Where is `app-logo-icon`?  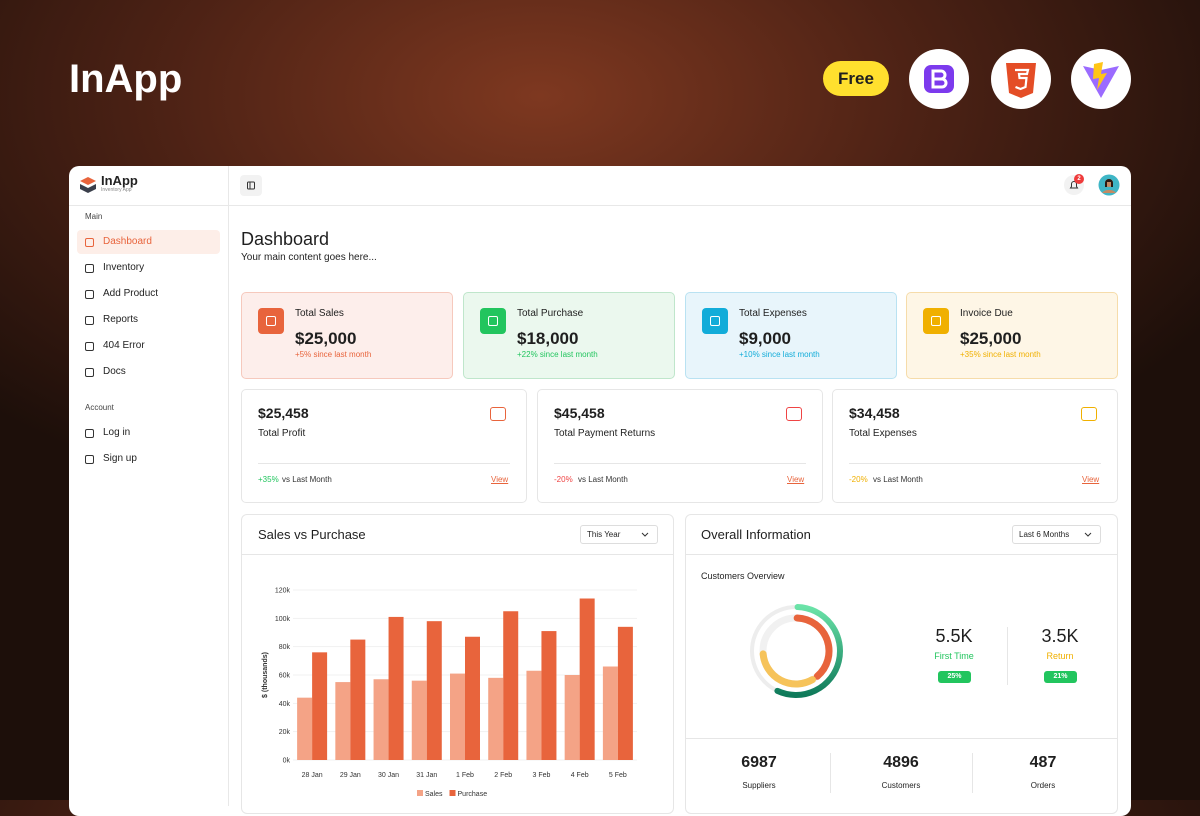 app-logo-icon is located at coordinates (88, 185).